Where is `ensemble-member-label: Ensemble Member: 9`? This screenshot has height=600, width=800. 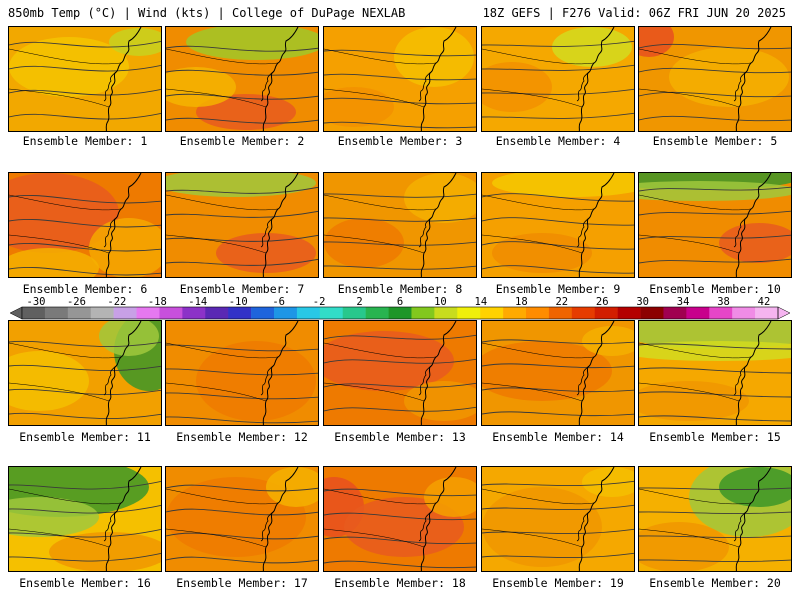 ensemble-member-label: Ensemble Member: 9 is located at coordinates (558, 289).